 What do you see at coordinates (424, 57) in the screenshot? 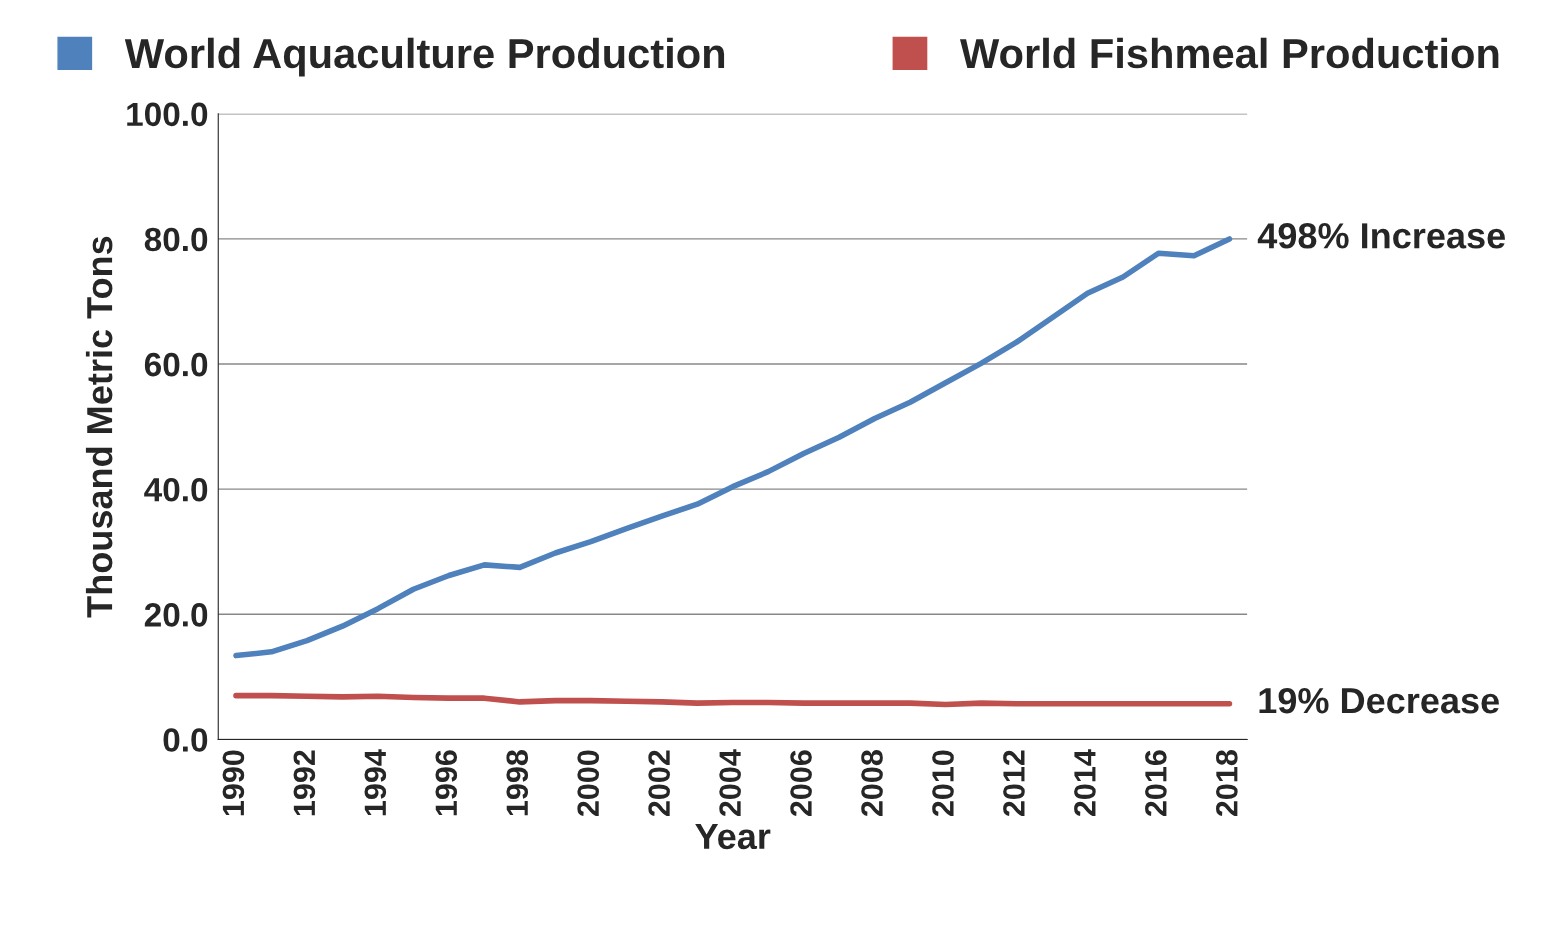
I see `legend-label: World Aquaculture Production` at bounding box center [424, 57].